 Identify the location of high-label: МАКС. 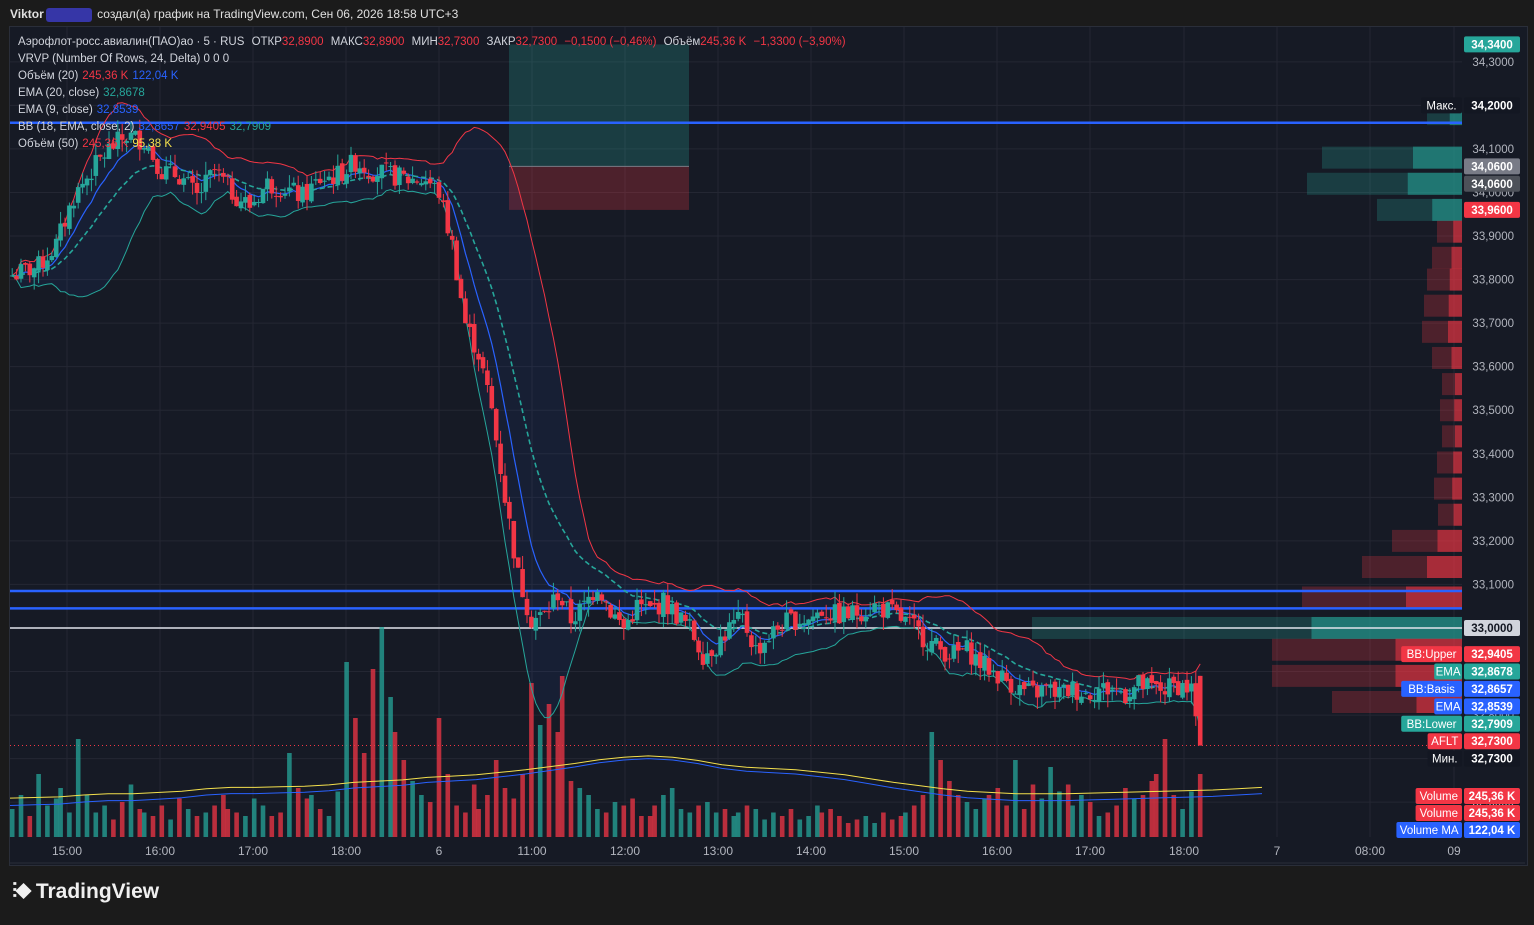
(346, 42).